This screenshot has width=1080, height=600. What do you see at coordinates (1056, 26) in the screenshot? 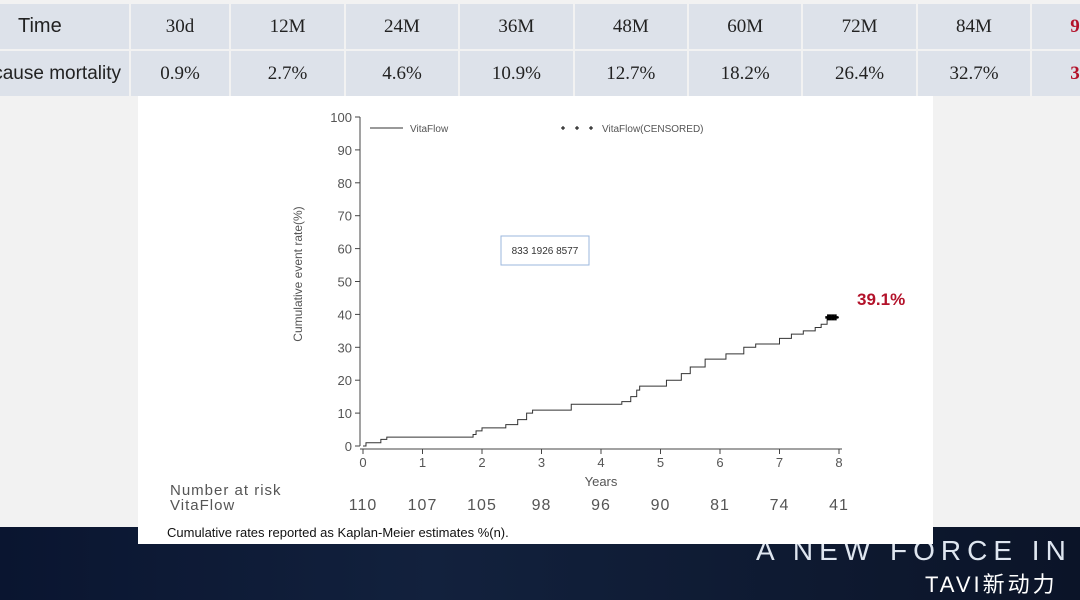
I see `header-cell: 96M` at bounding box center [1056, 26].